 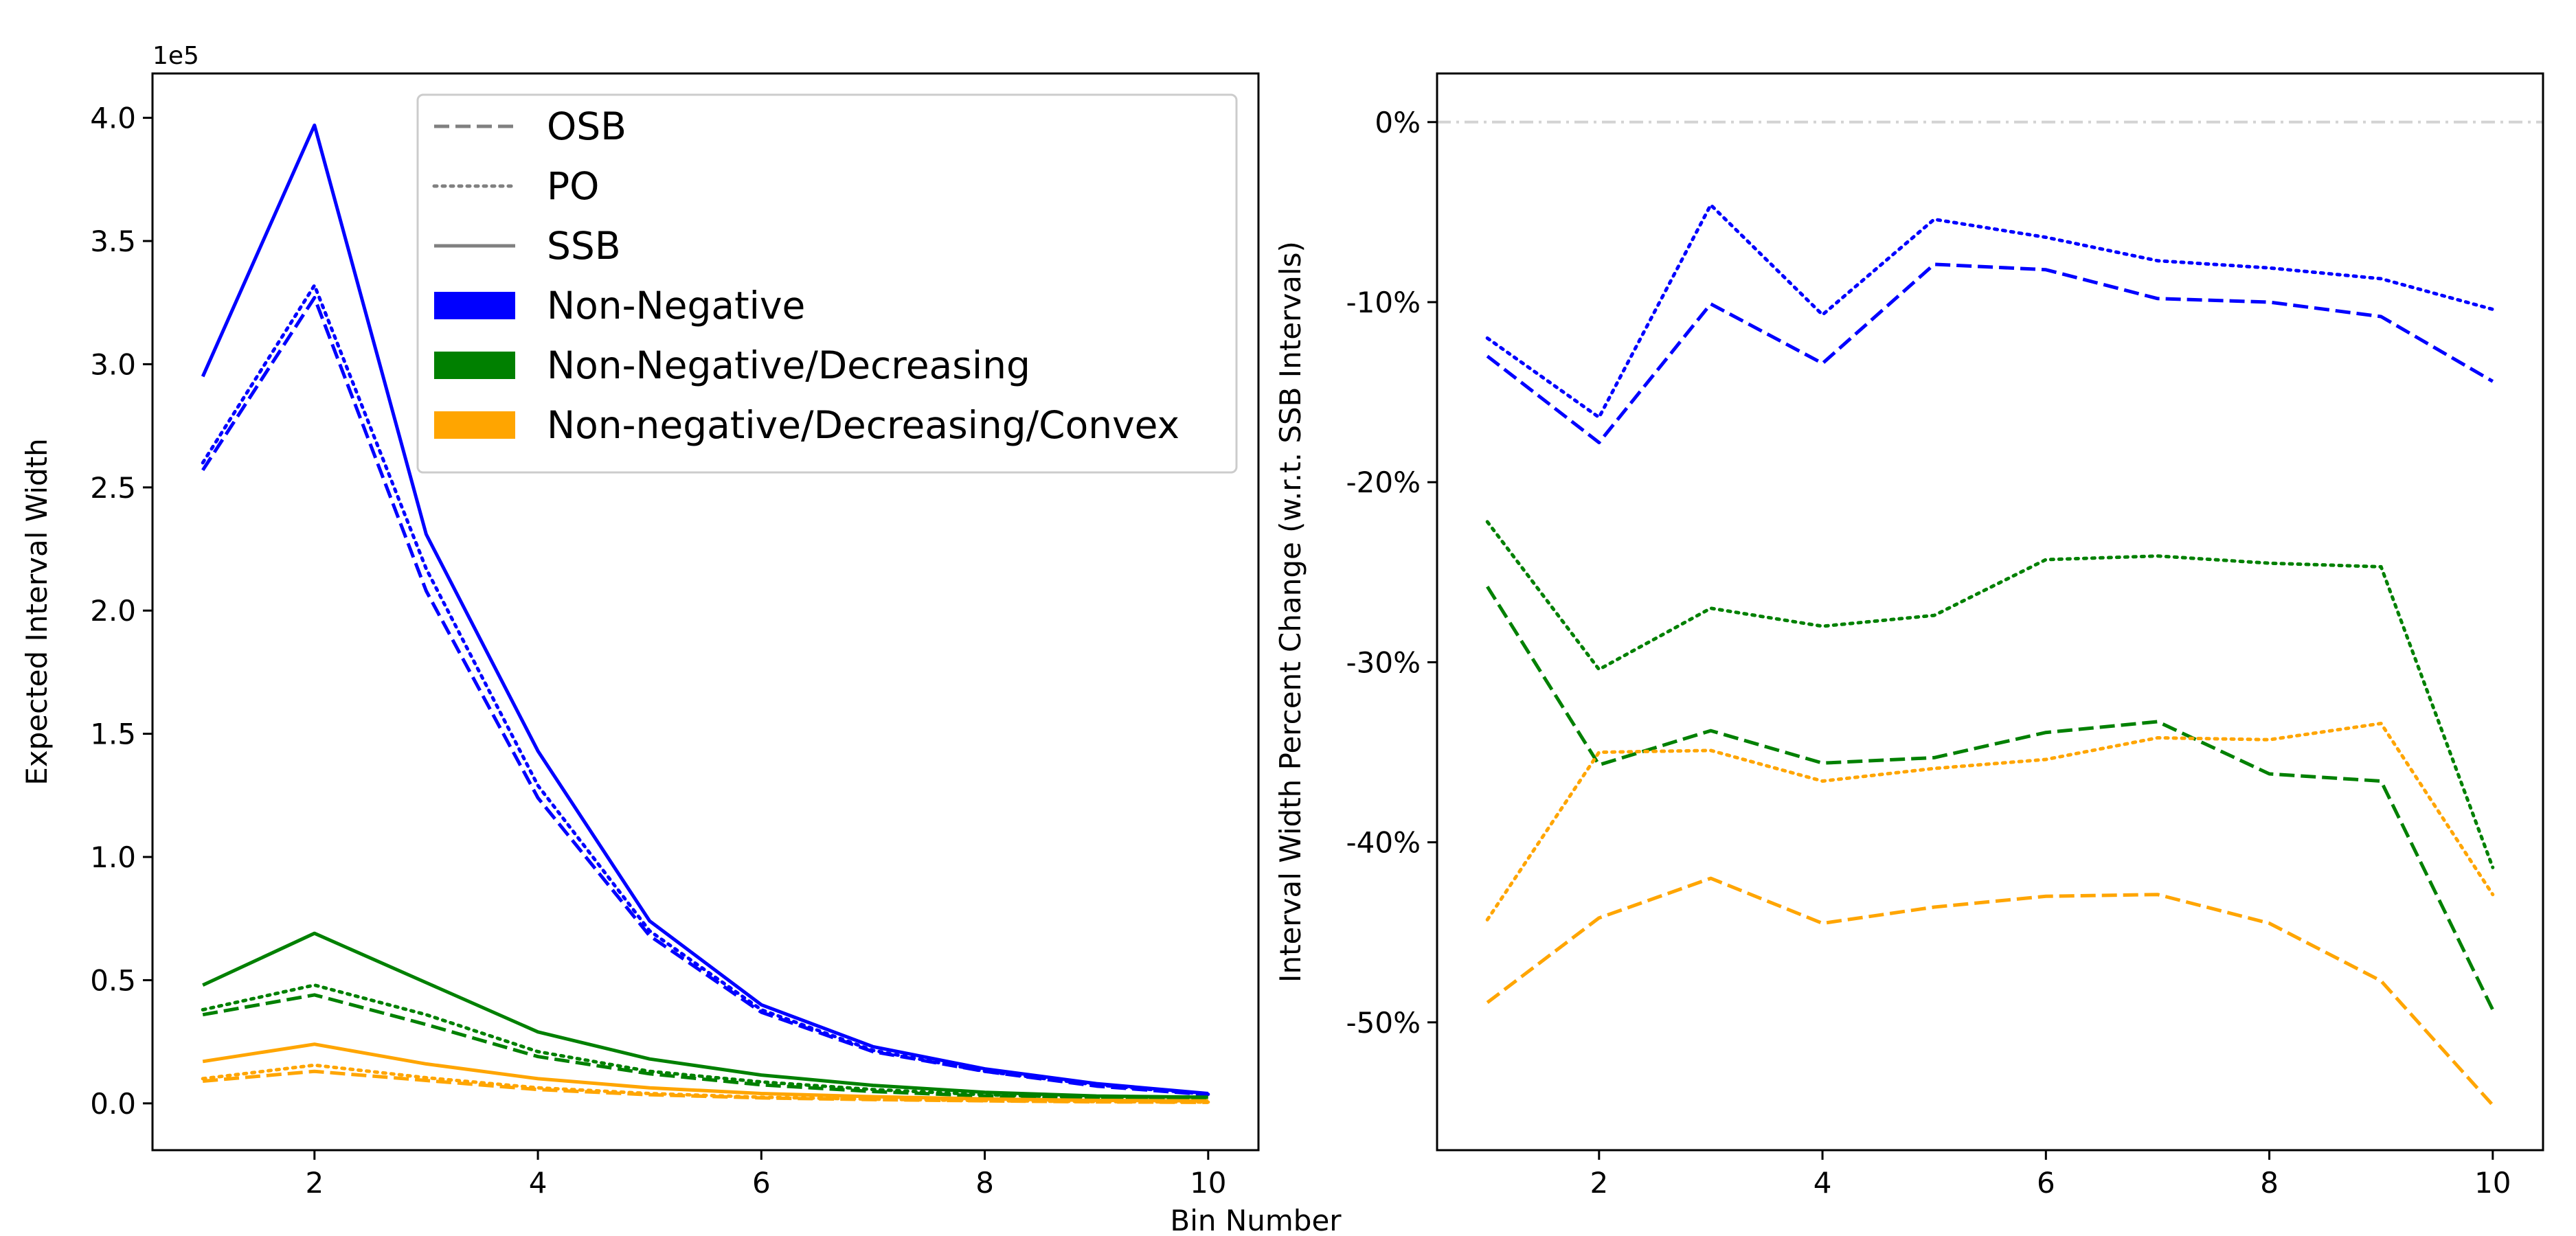 What do you see at coordinates (1823, 1183) in the screenshot?
I see `right-x-tick-label: 4` at bounding box center [1823, 1183].